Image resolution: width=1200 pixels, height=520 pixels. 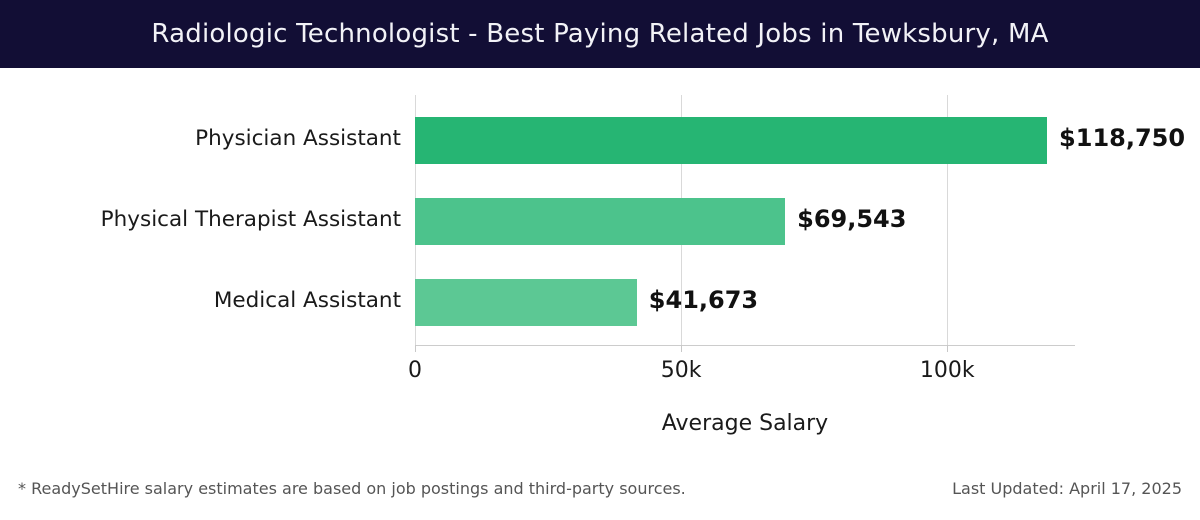 What do you see at coordinates (745, 423) in the screenshot?
I see `x-axis-title: Average Salary` at bounding box center [745, 423].